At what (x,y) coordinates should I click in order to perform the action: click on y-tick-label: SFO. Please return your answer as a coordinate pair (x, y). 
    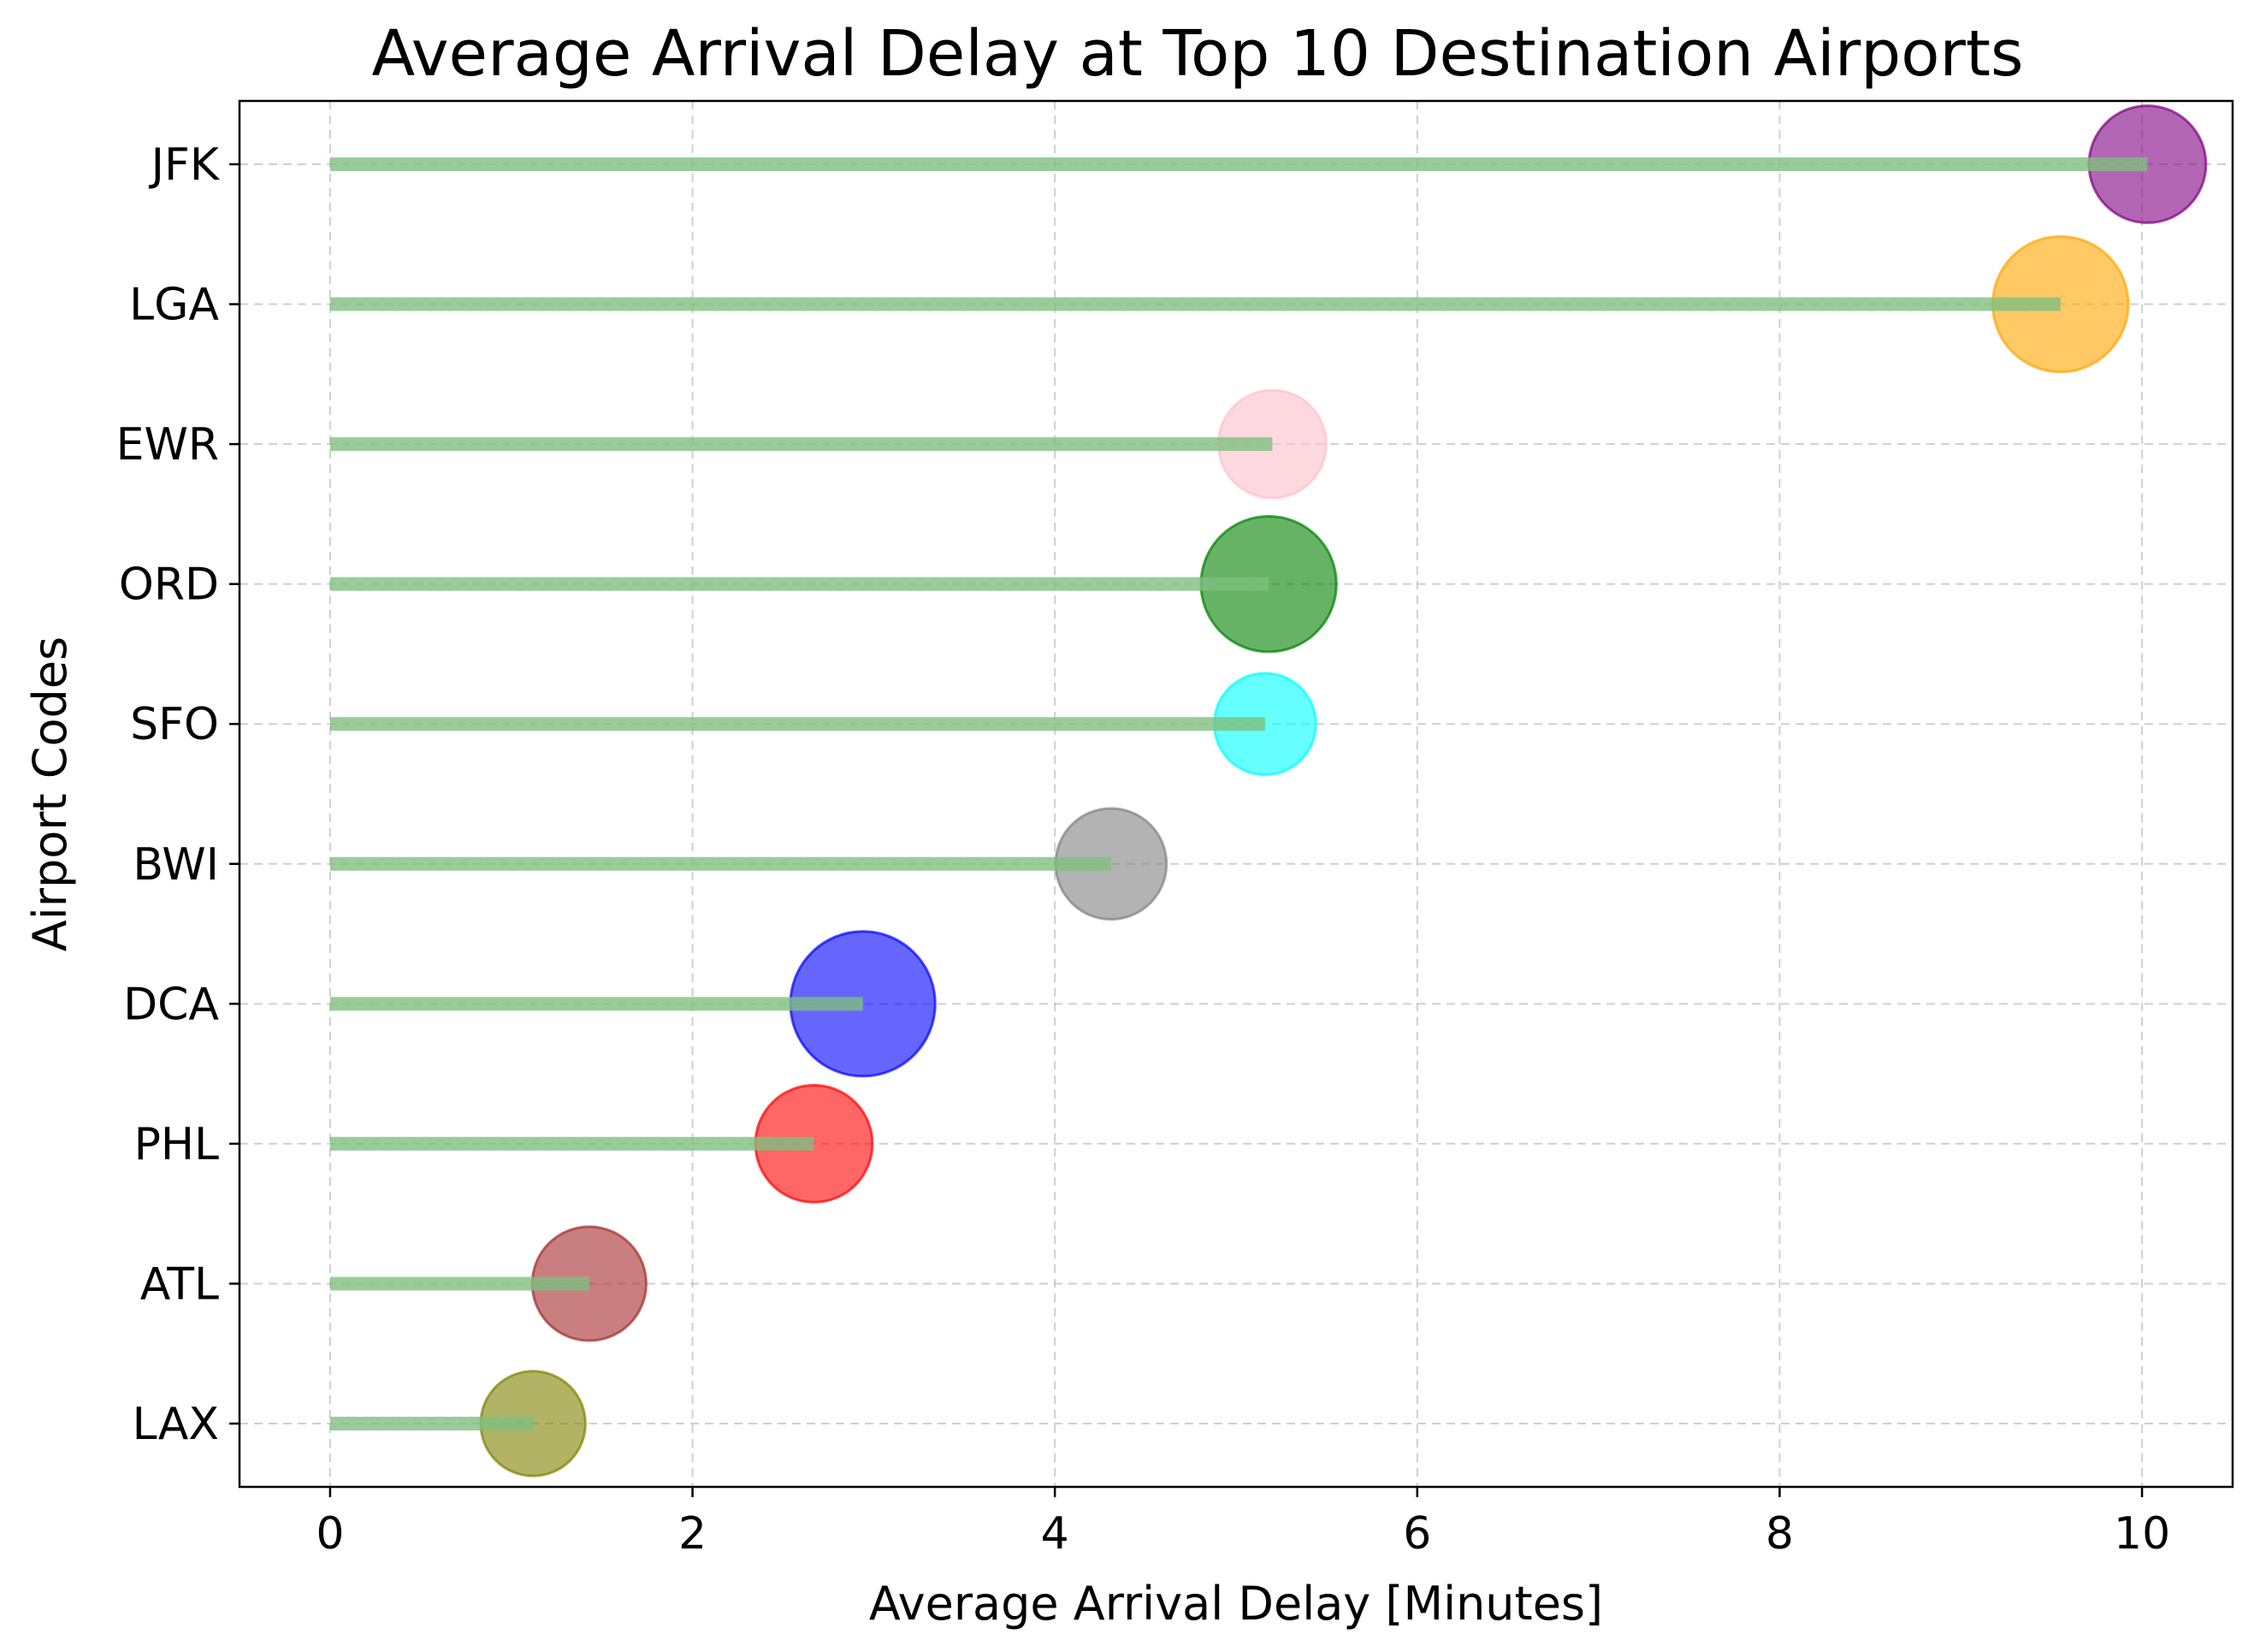
    Looking at the image, I should click on (175, 724).